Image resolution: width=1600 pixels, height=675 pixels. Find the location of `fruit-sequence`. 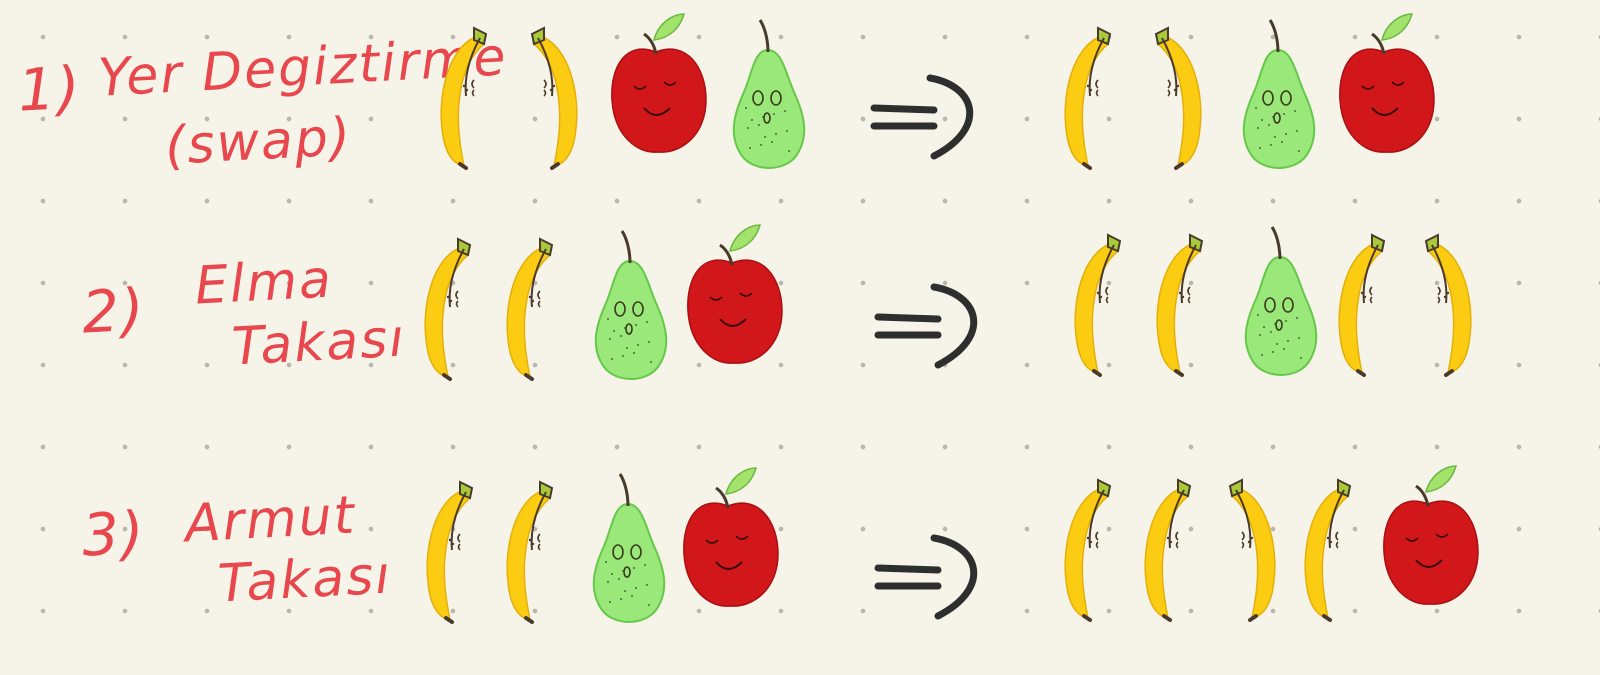

fruit-sequence is located at coordinates (937, 91).